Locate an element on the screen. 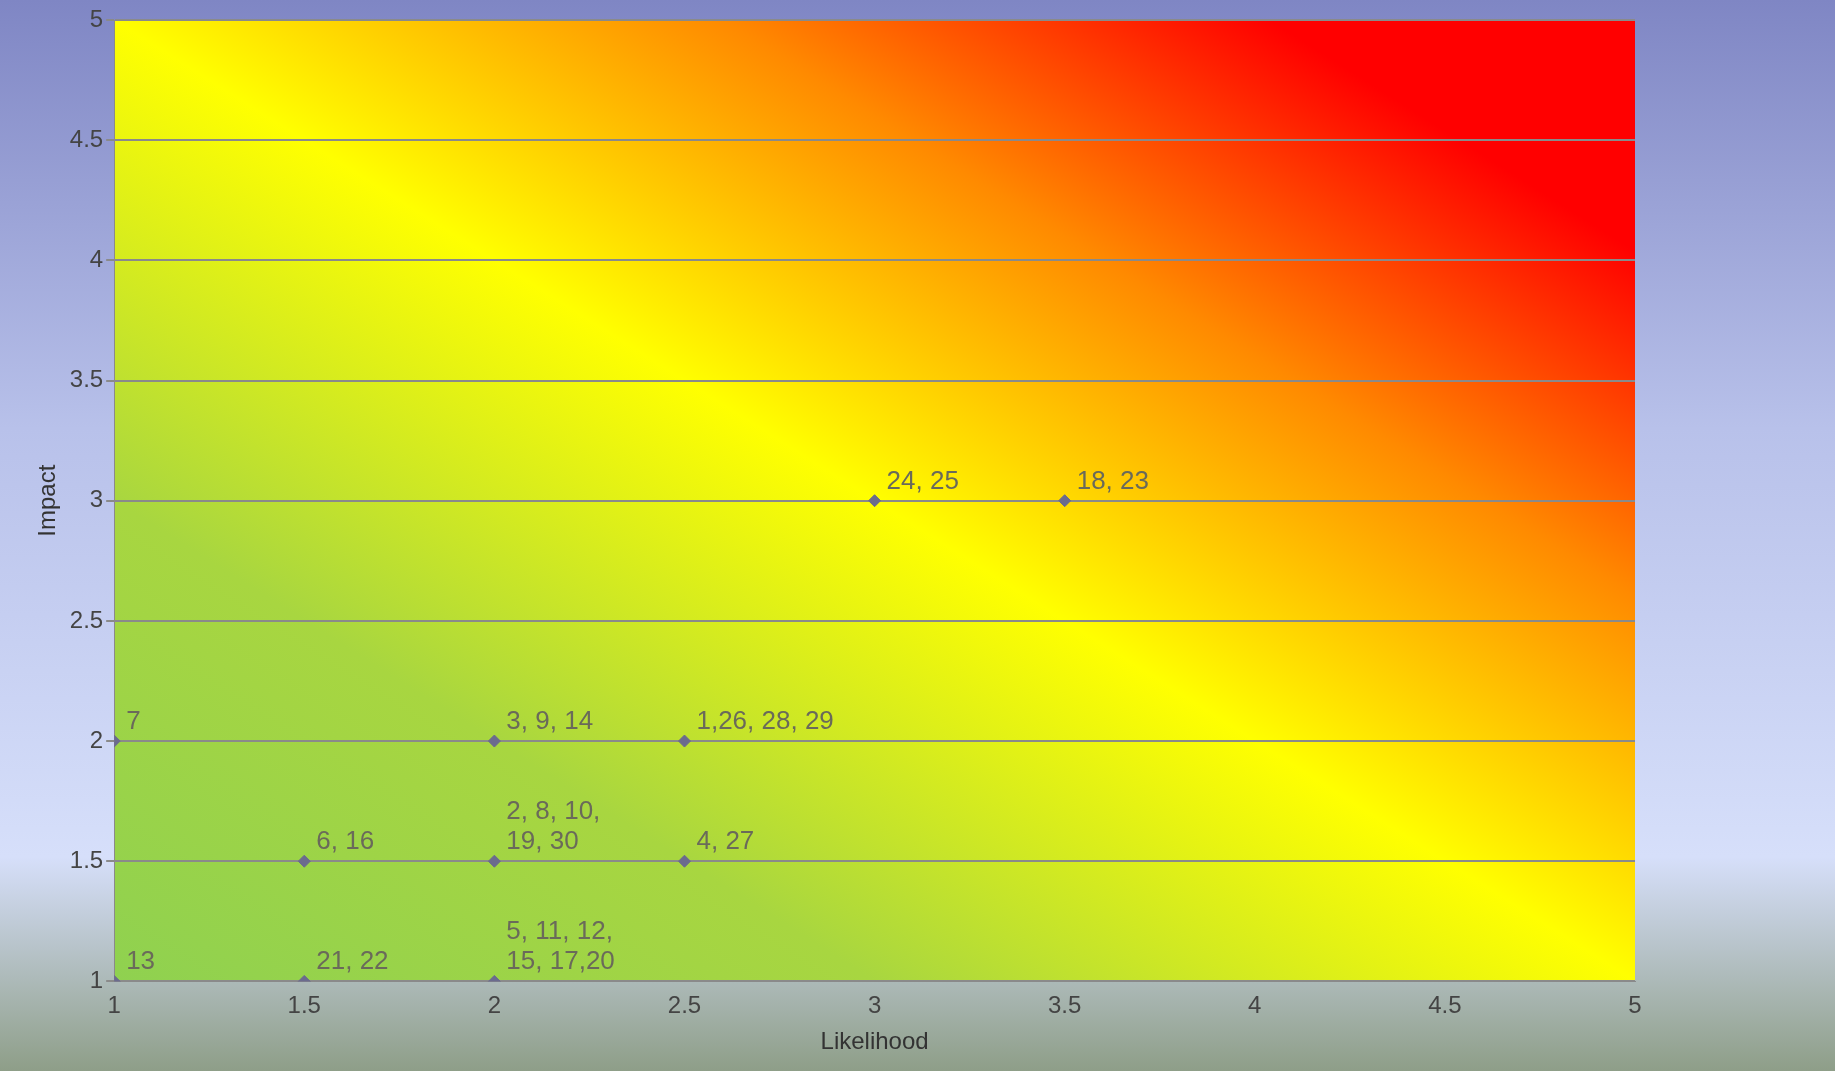 The height and width of the screenshot is (1071, 1835). y-tick-label: 1.5 is located at coordinates (86, 859).